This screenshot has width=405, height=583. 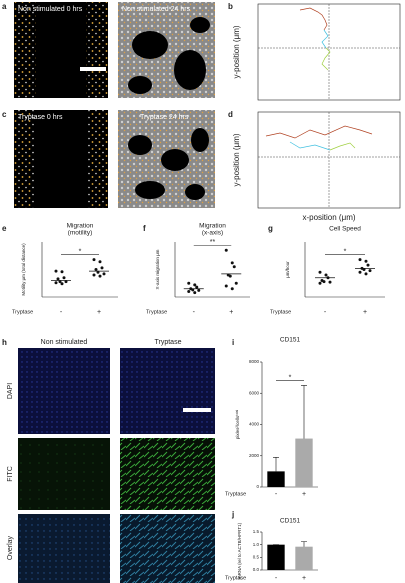 What do you see at coordinates (156, 9) in the screenshot?
I see `micrograph-title: Non stimulated 24 hrs` at bounding box center [156, 9].